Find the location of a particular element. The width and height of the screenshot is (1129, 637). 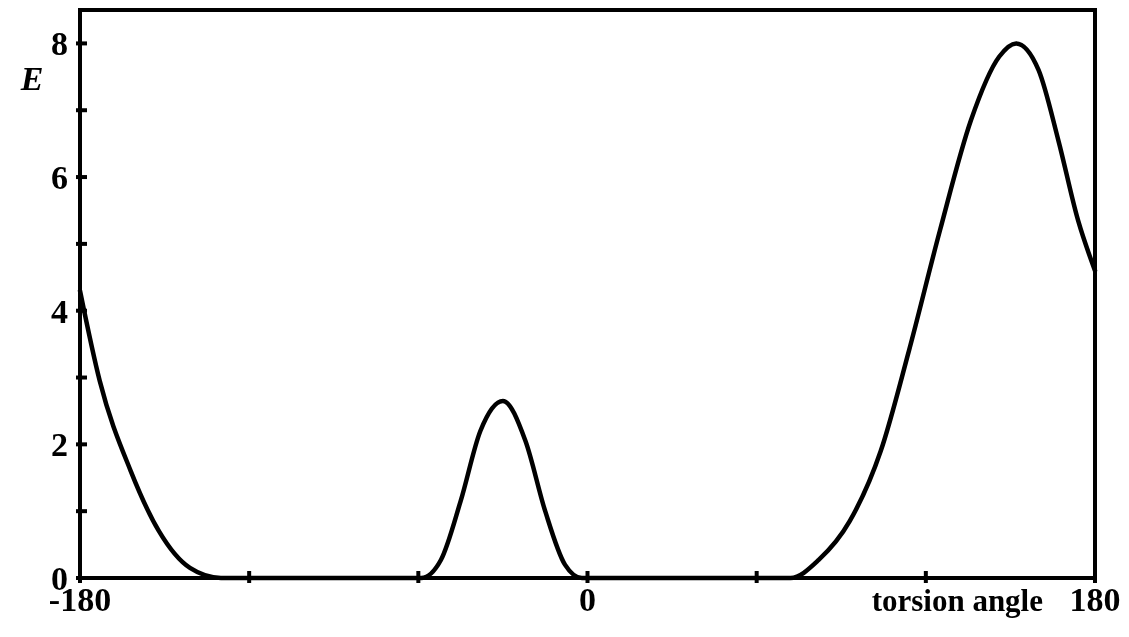

y-tick-label: 4 is located at coordinates (59, 311).